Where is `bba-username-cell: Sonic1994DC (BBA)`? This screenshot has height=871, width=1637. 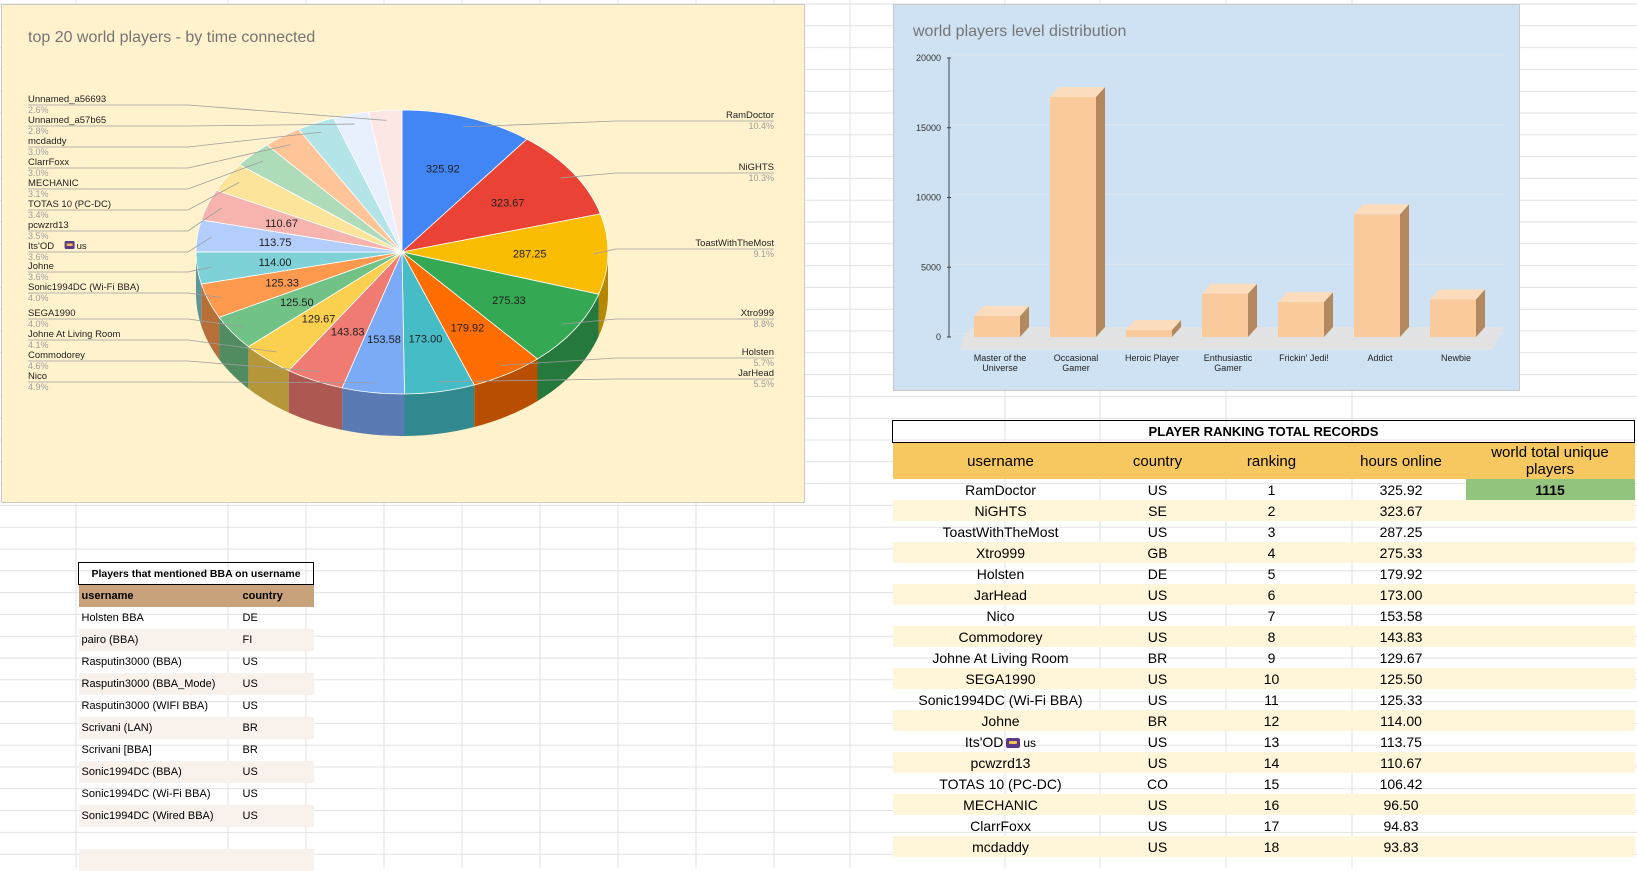 bba-username-cell: Sonic1994DC (BBA) is located at coordinates (159, 772).